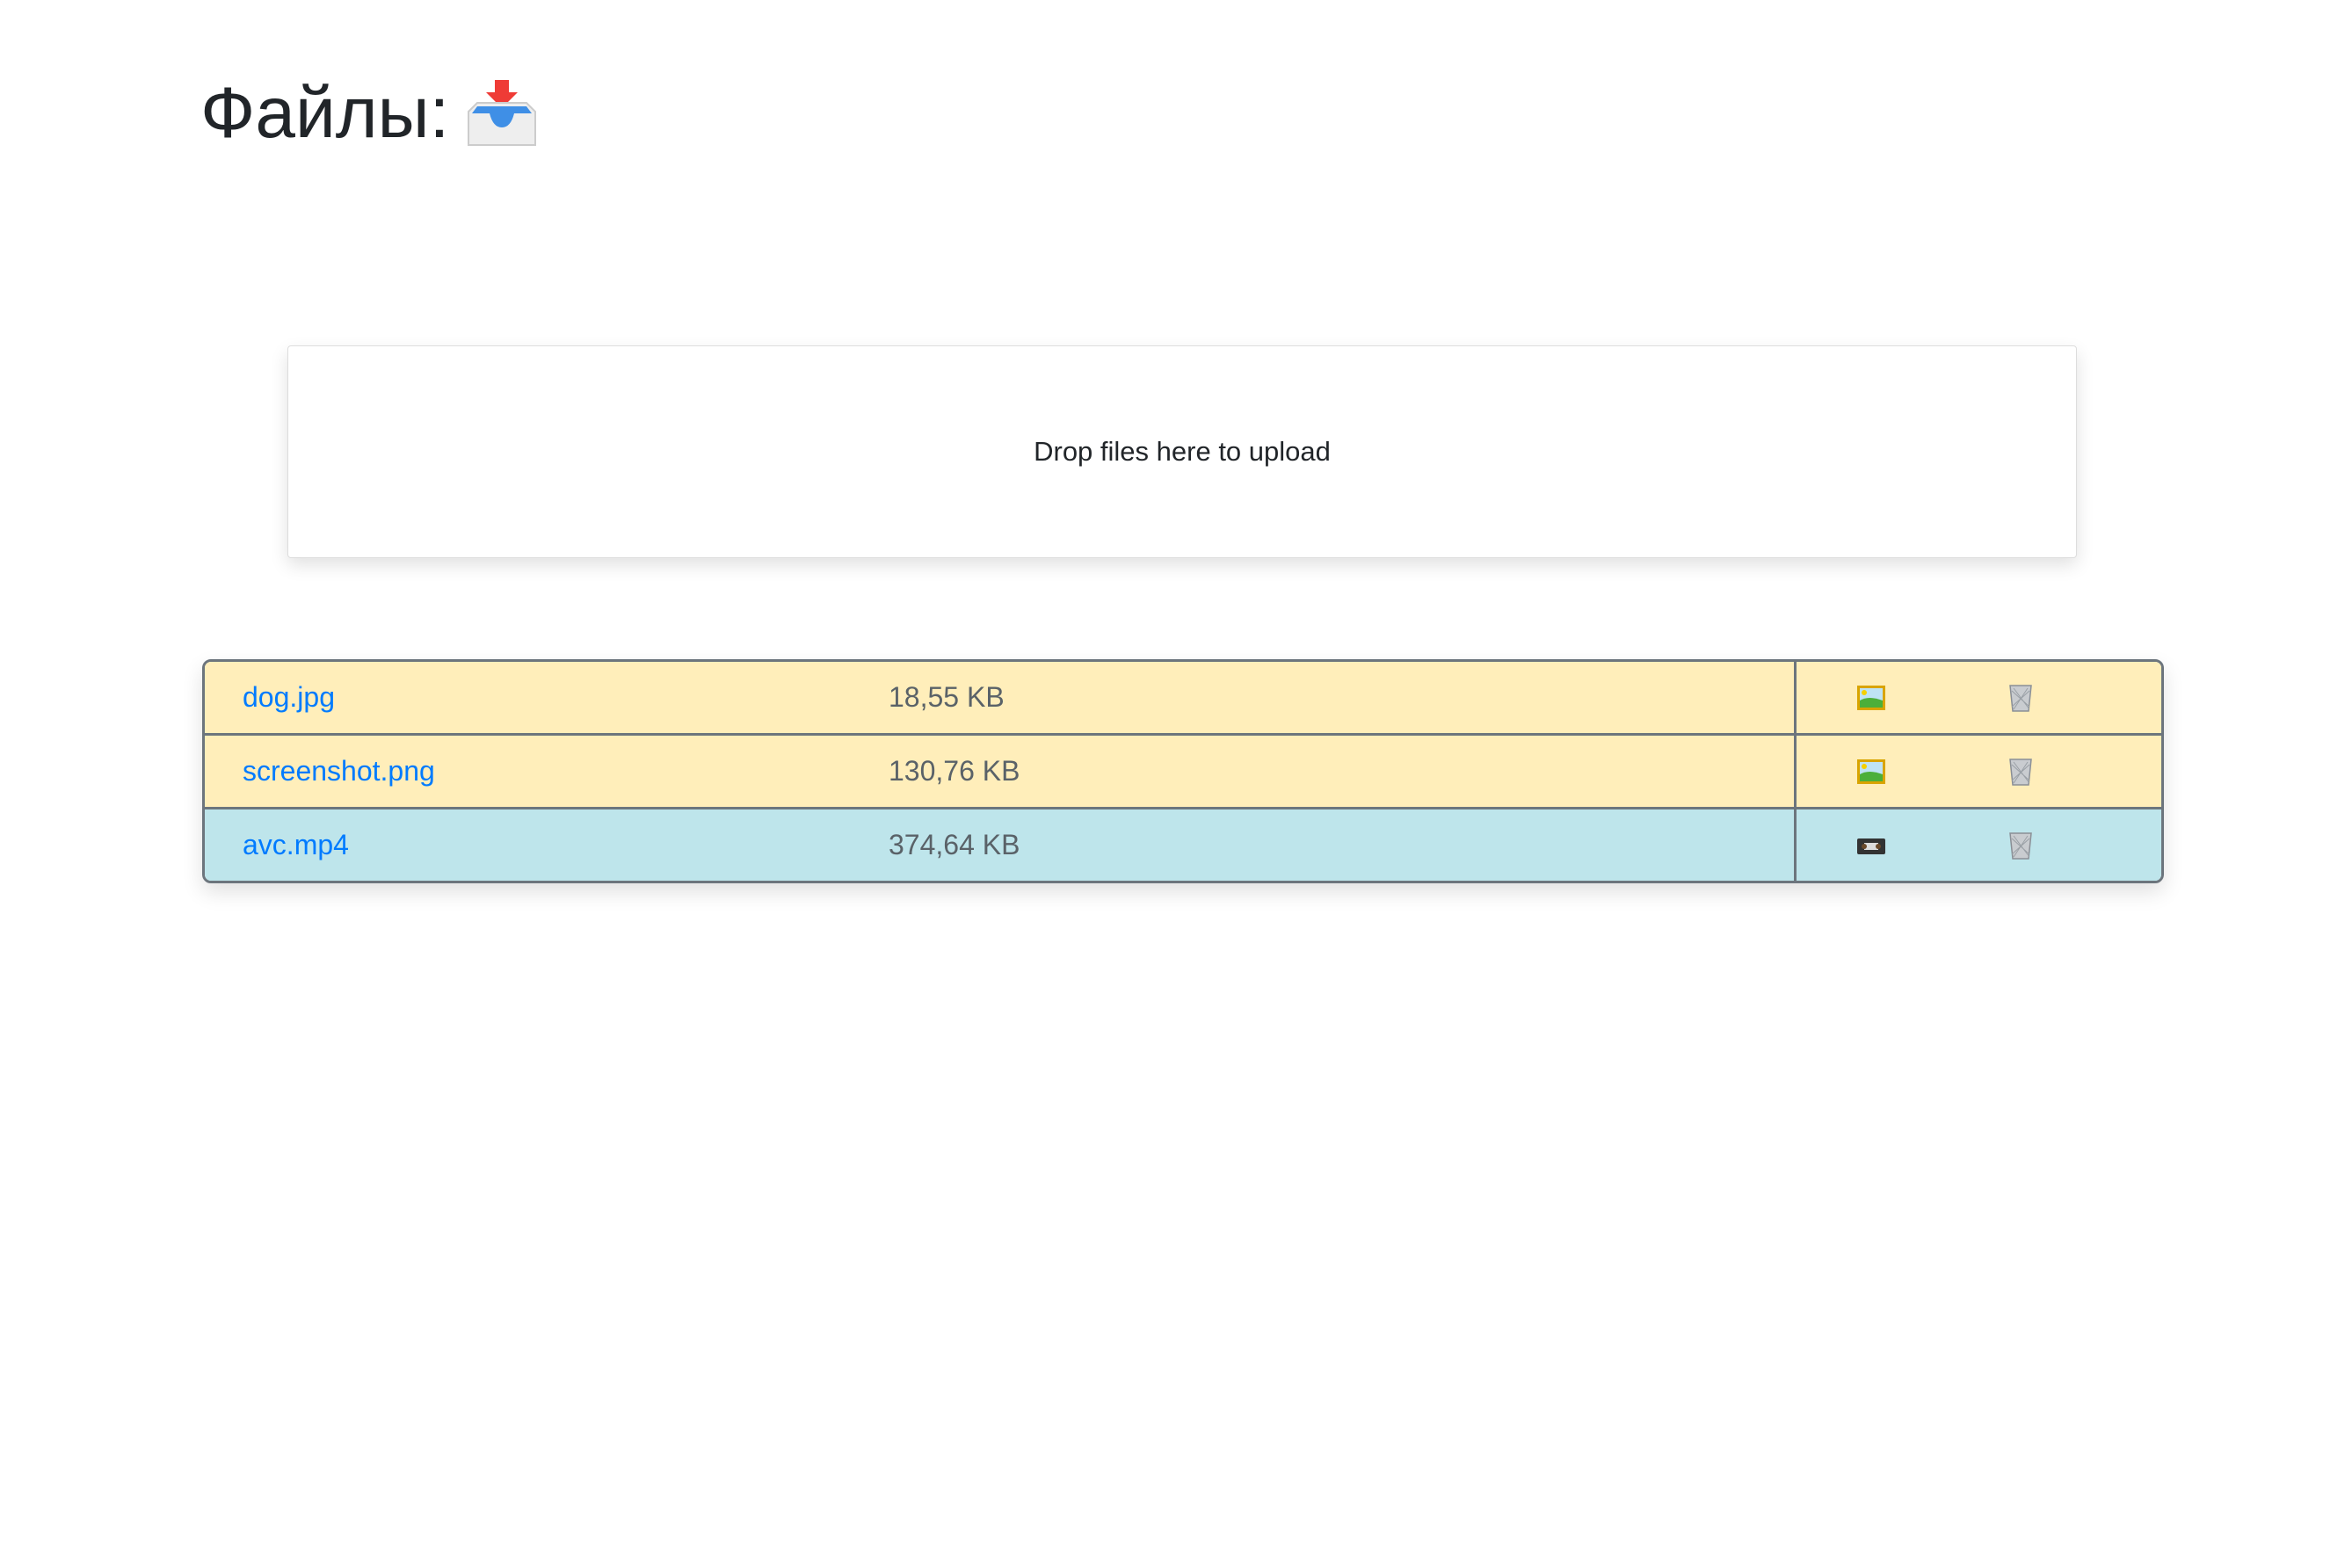 This screenshot has height=1568, width=2352. Describe the element at coordinates (289, 697) in the screenshot. I see `file-name-link: dog.jpg` at that location.